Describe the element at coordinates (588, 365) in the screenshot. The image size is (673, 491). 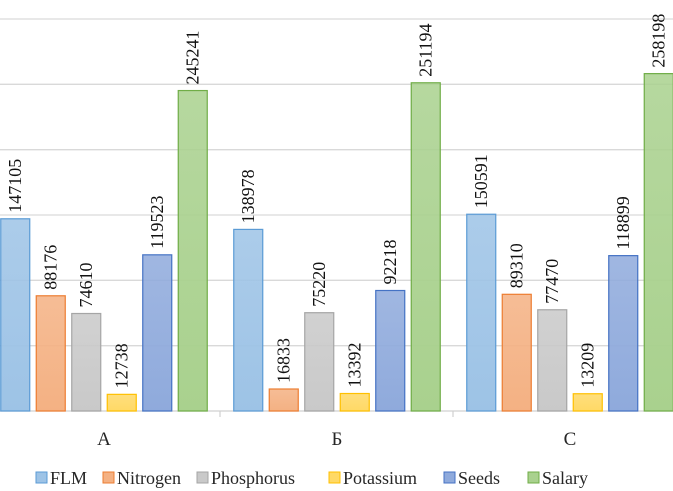
I see `data-label: 13209` at that location.